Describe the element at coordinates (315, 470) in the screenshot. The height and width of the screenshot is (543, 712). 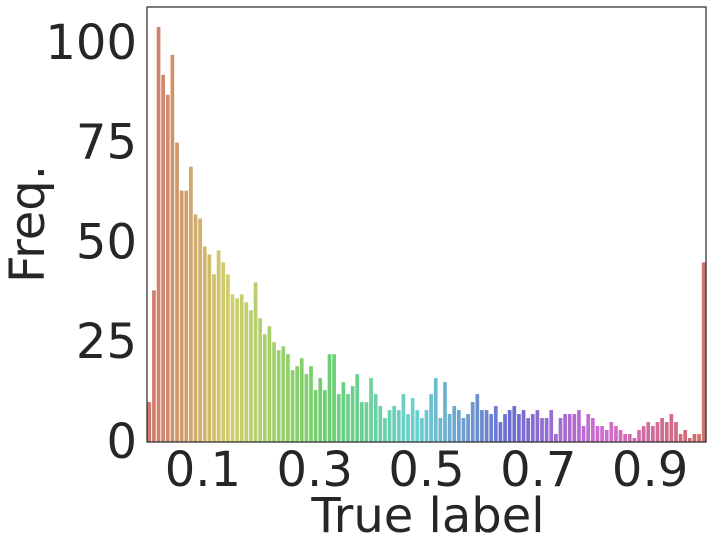
I see `x-tick-label: 0.3` at that location.